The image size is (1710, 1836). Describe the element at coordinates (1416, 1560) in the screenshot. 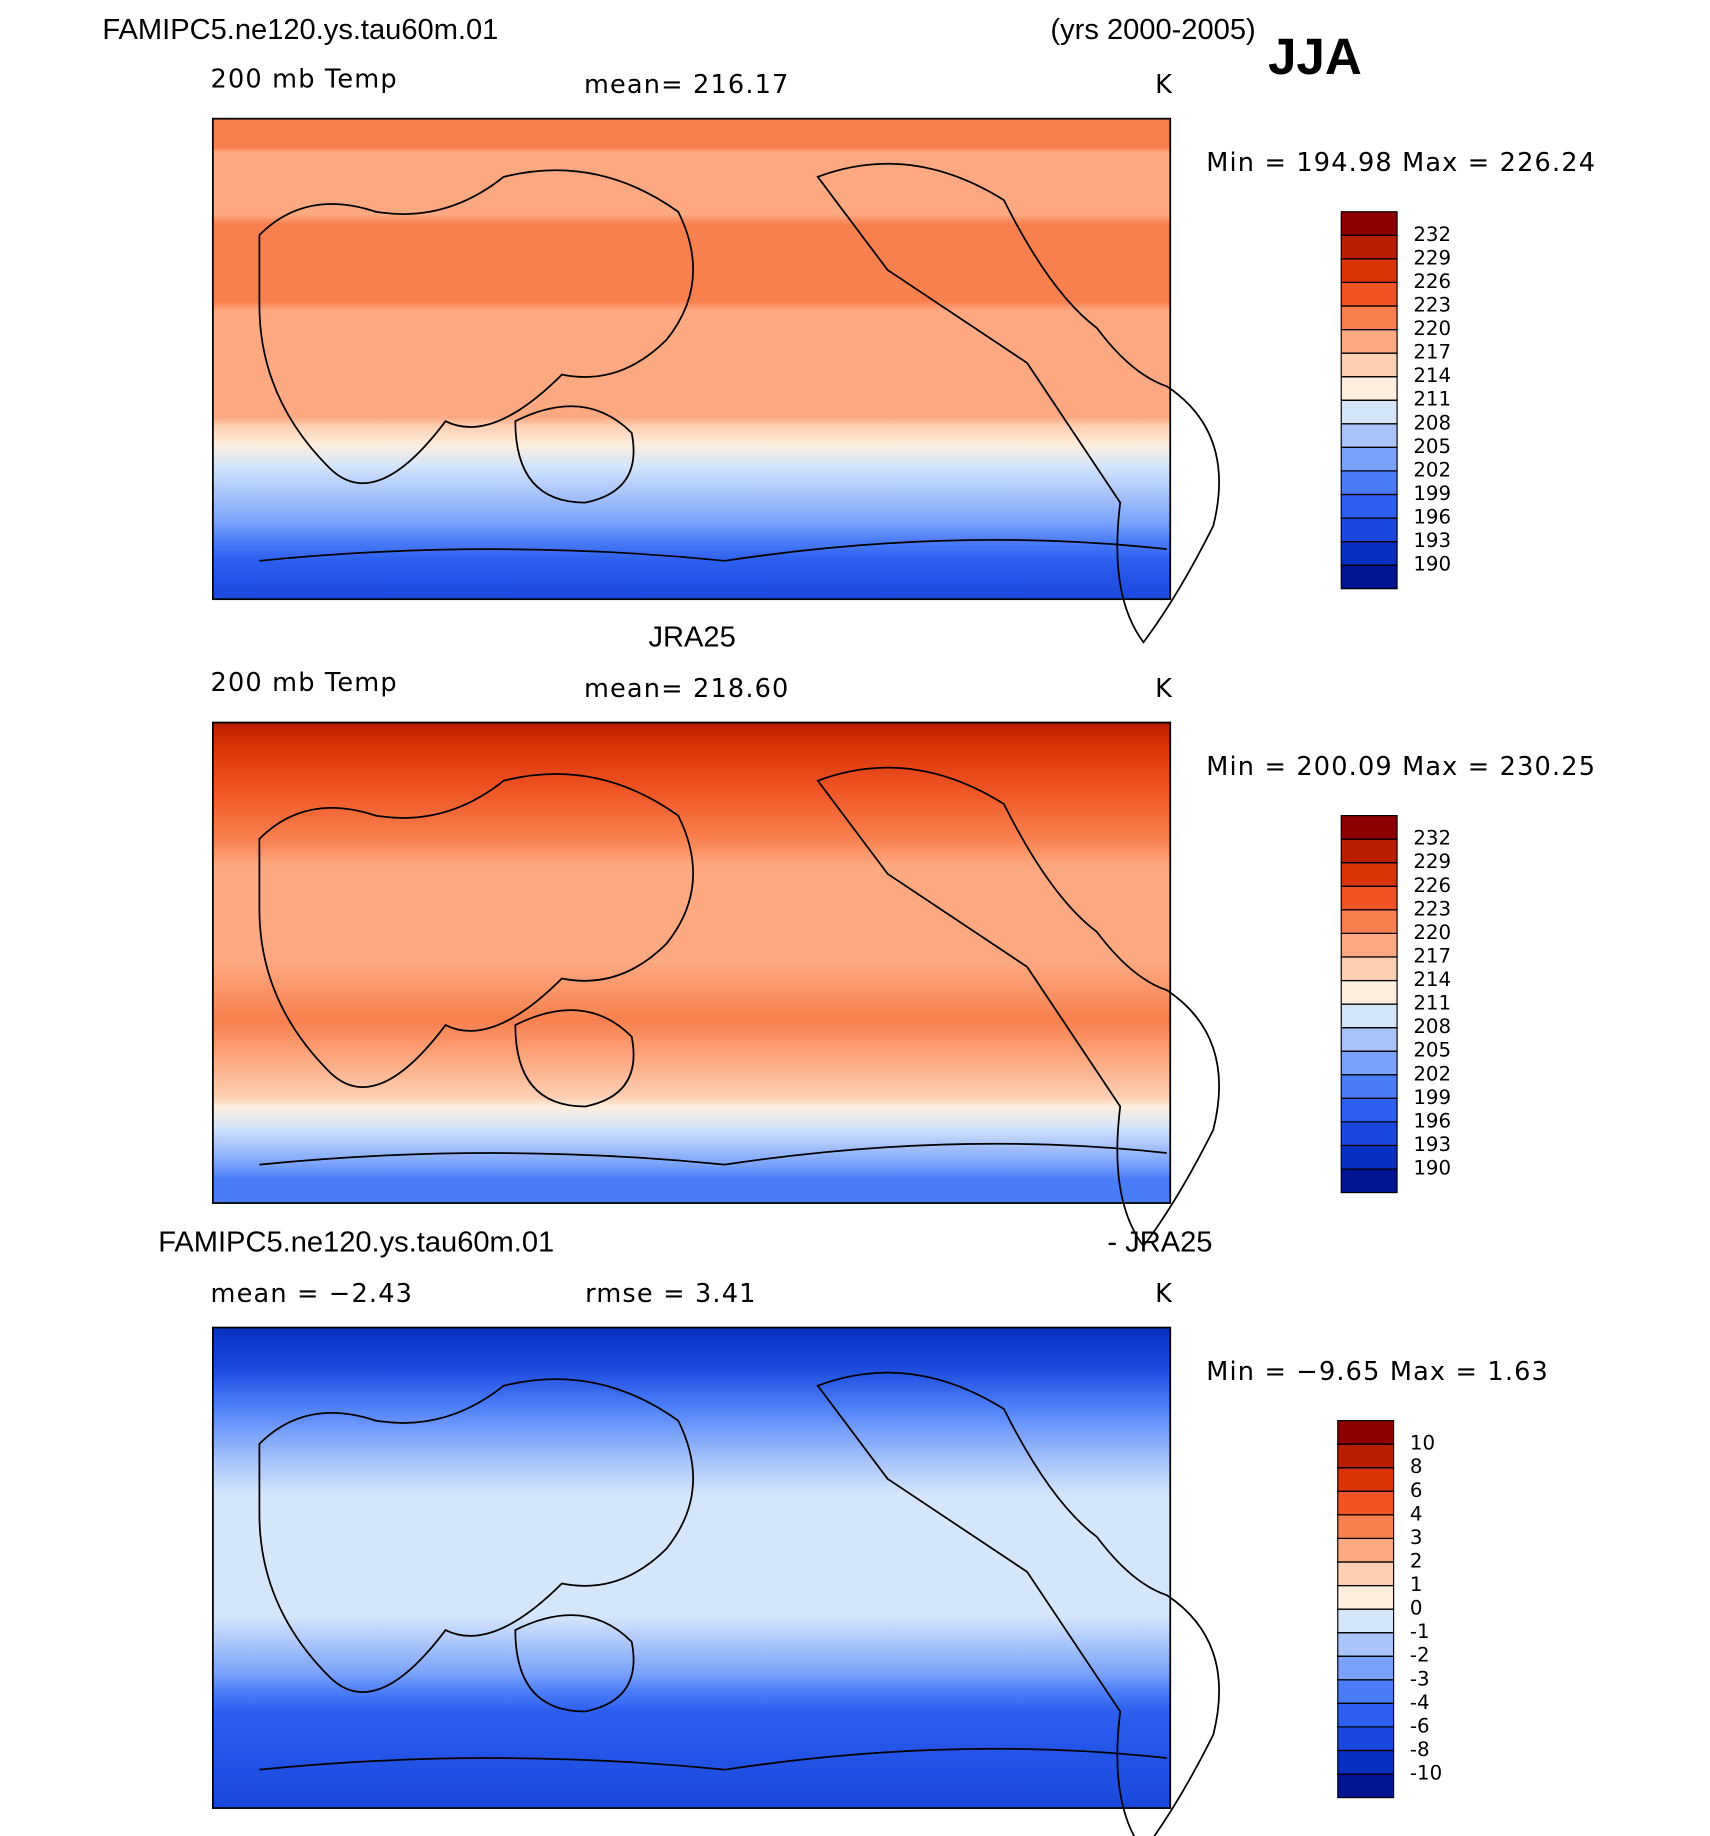

I see `colorbar-label: 2` at that location.